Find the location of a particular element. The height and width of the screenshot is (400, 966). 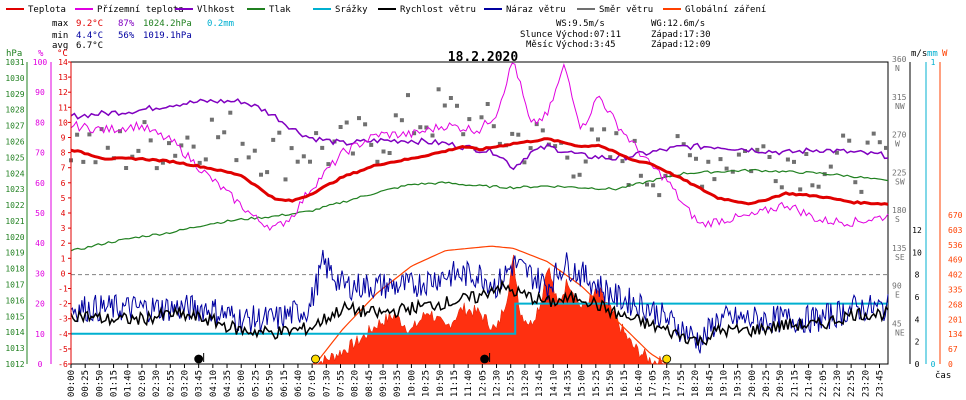

x-tick-label: 17:30 is located at coordinates (668, 383).